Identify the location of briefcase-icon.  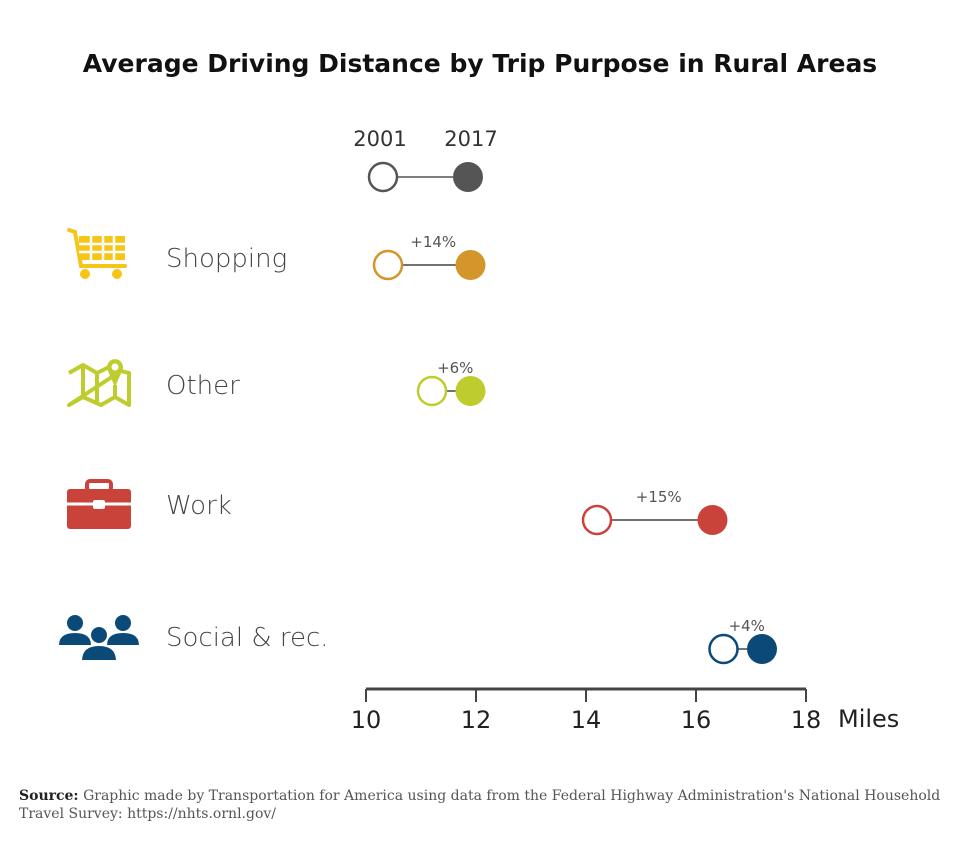
(99, 504).